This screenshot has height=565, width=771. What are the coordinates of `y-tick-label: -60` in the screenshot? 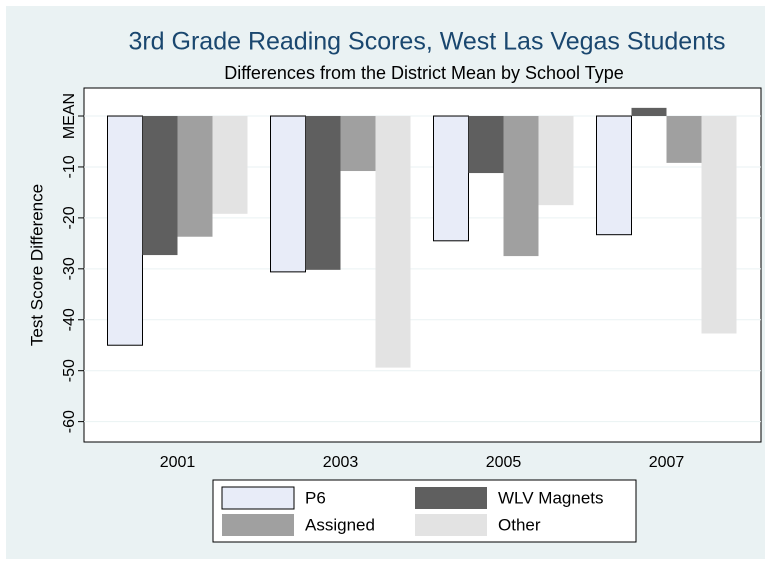 It's located at (69, 421).